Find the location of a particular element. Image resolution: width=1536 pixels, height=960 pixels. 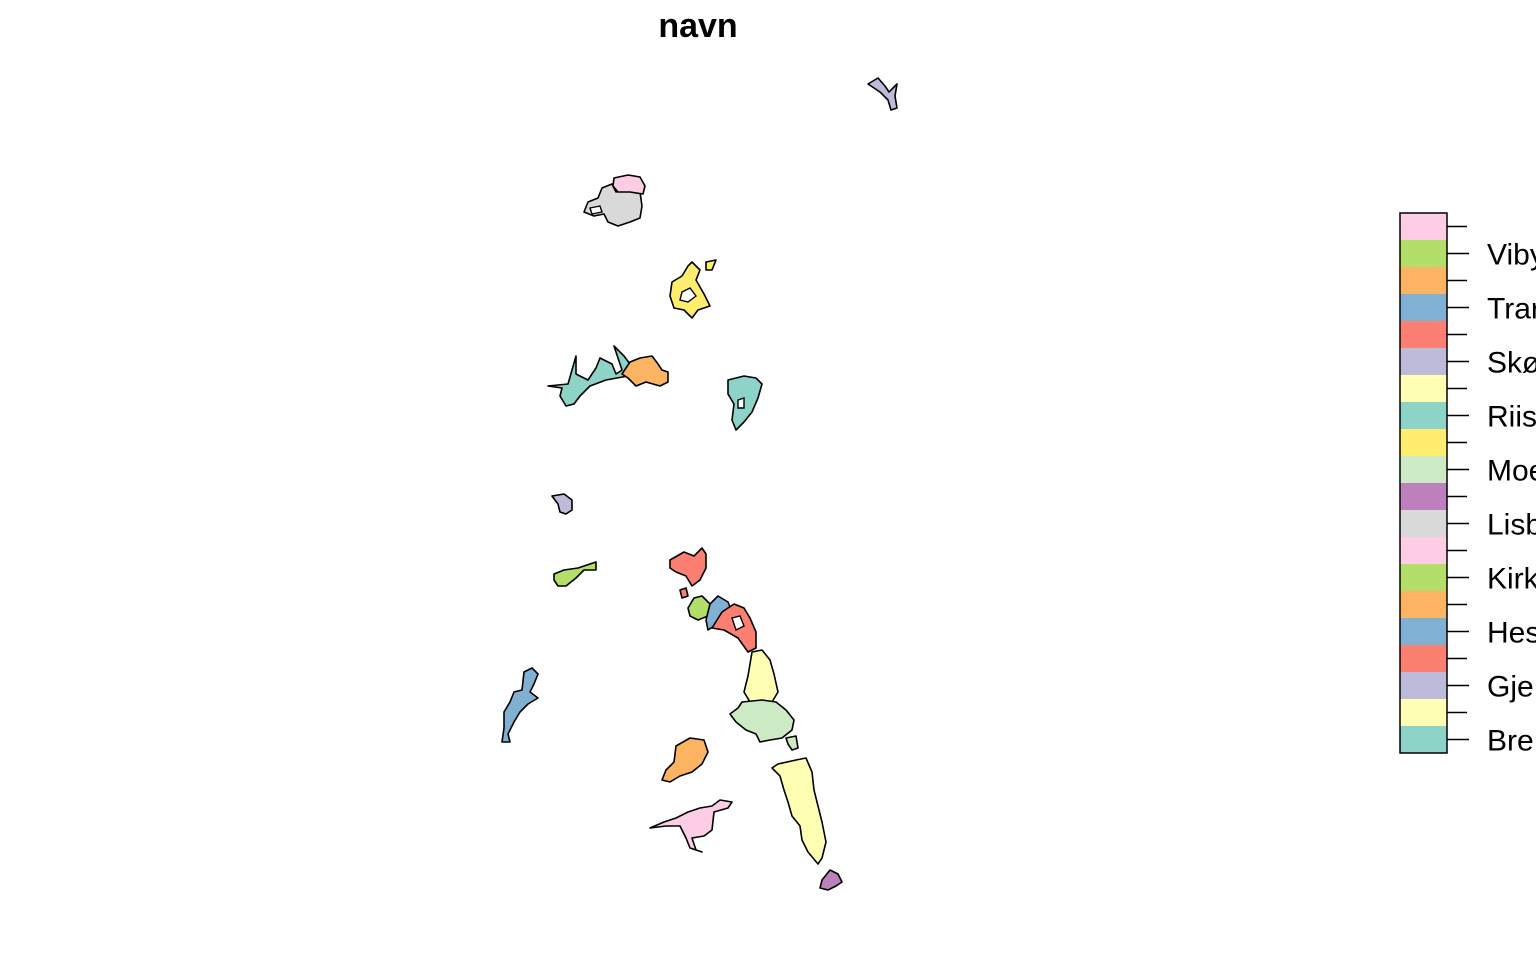

legend-label: Kirk is located at coordinates (1511, 579).